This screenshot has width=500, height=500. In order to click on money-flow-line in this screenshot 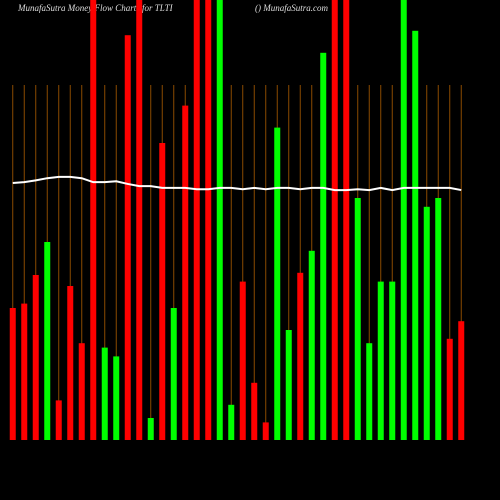, I will do `click(237, 183)`.